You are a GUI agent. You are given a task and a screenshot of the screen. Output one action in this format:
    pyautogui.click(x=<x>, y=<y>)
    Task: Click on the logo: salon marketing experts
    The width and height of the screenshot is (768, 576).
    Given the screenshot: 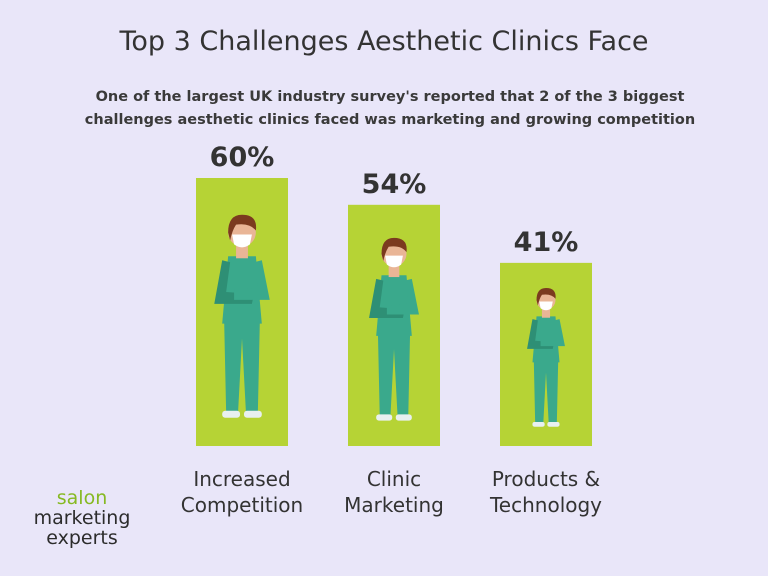 What is the action you would take?
    pyautogui.click(x=82, y=518)
    